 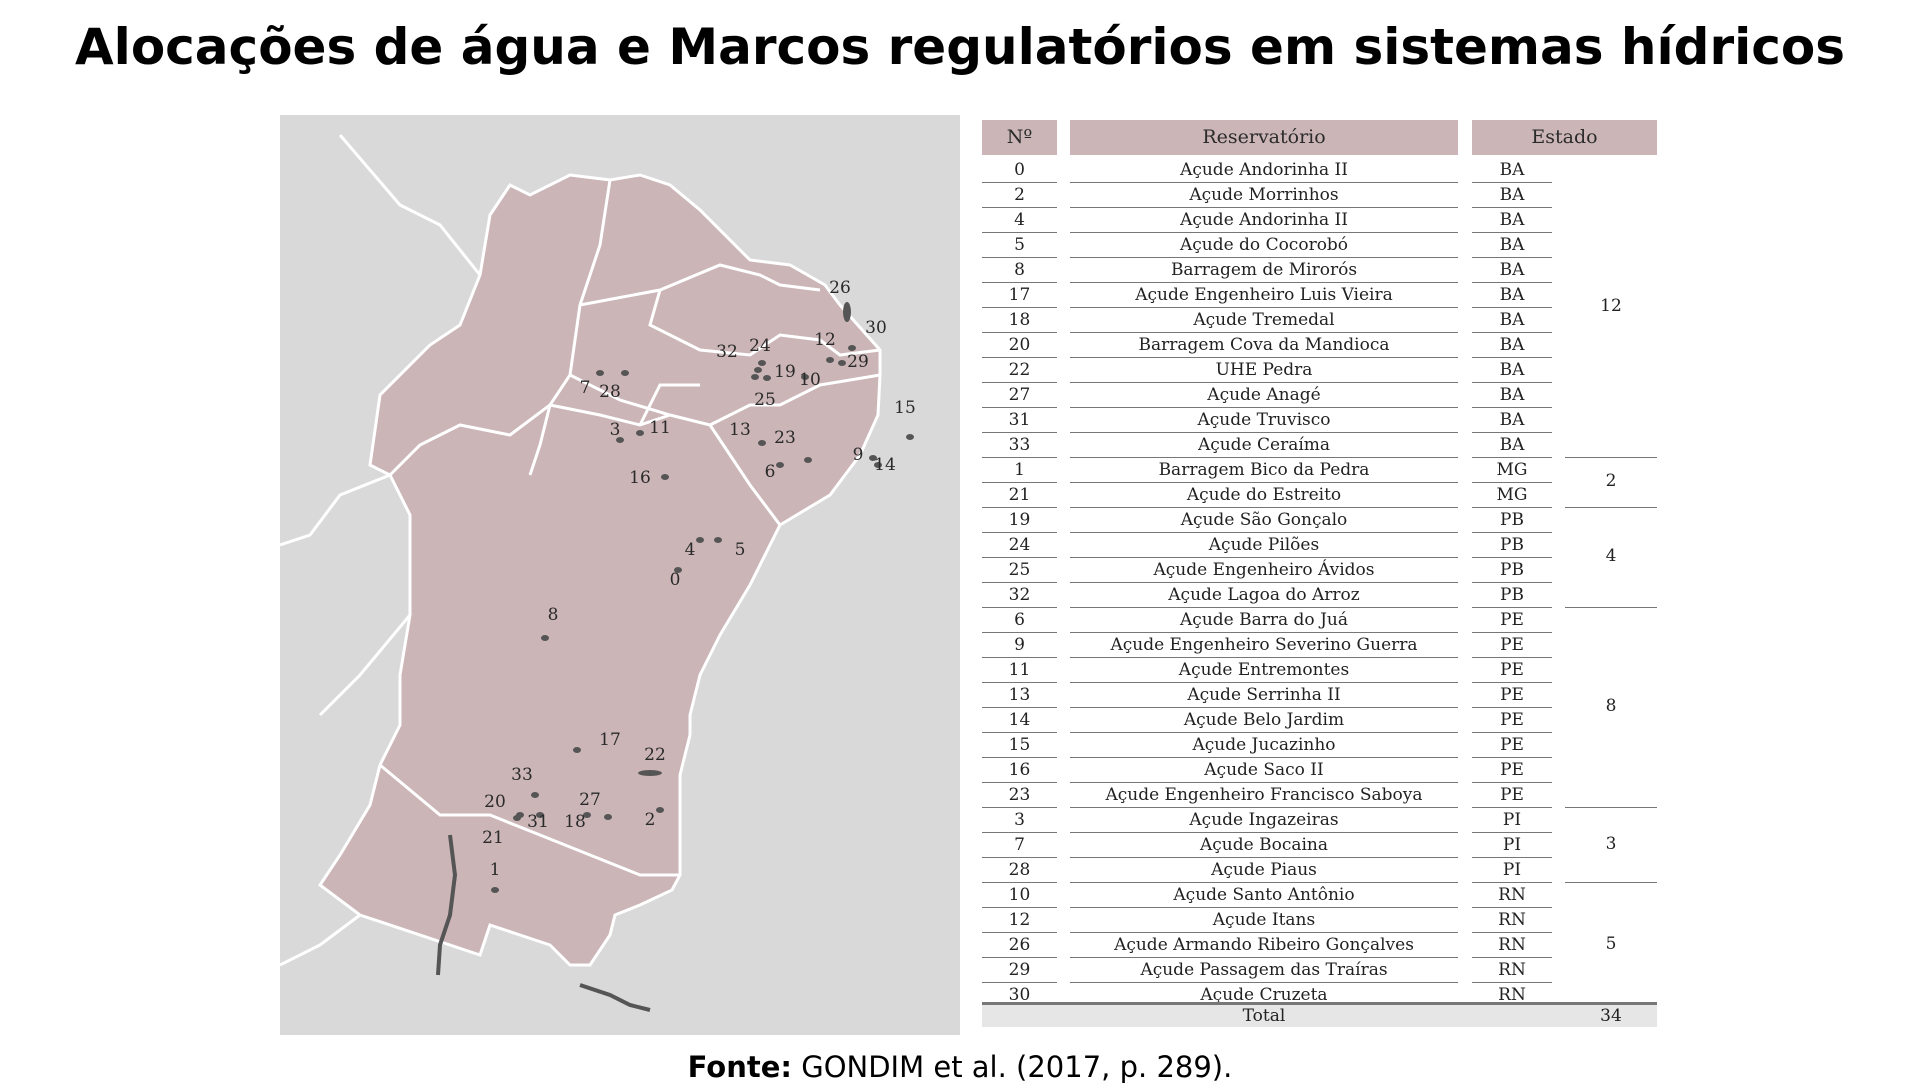 What do you see at coordinates (1019, 970) in the screenshot?
I see `cell-num: 29` at bounding box center [1019, 970].